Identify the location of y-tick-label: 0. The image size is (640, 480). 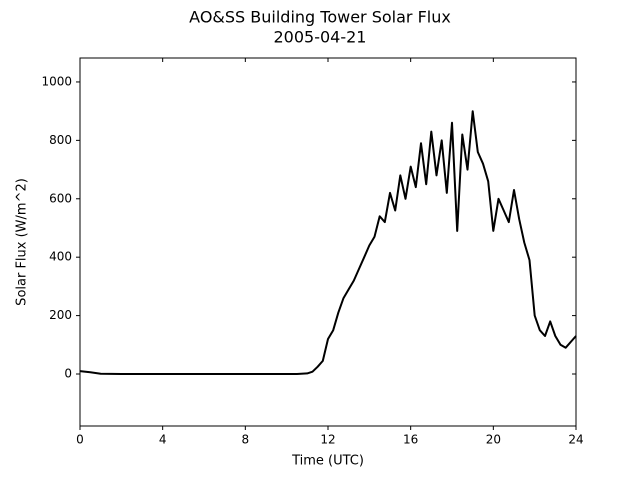
(68, 374).